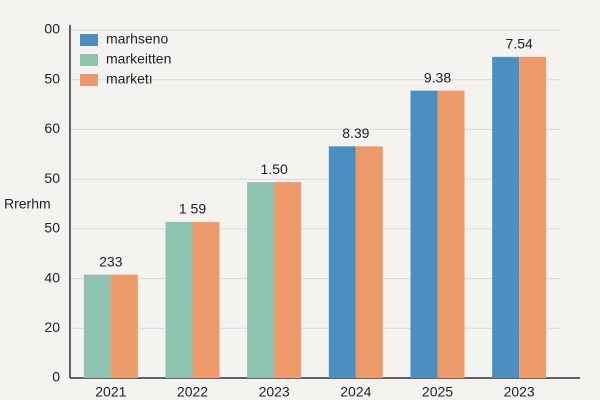 The image size is (600, 400). I want to click on annotation: 7.54, so click(519, 44).